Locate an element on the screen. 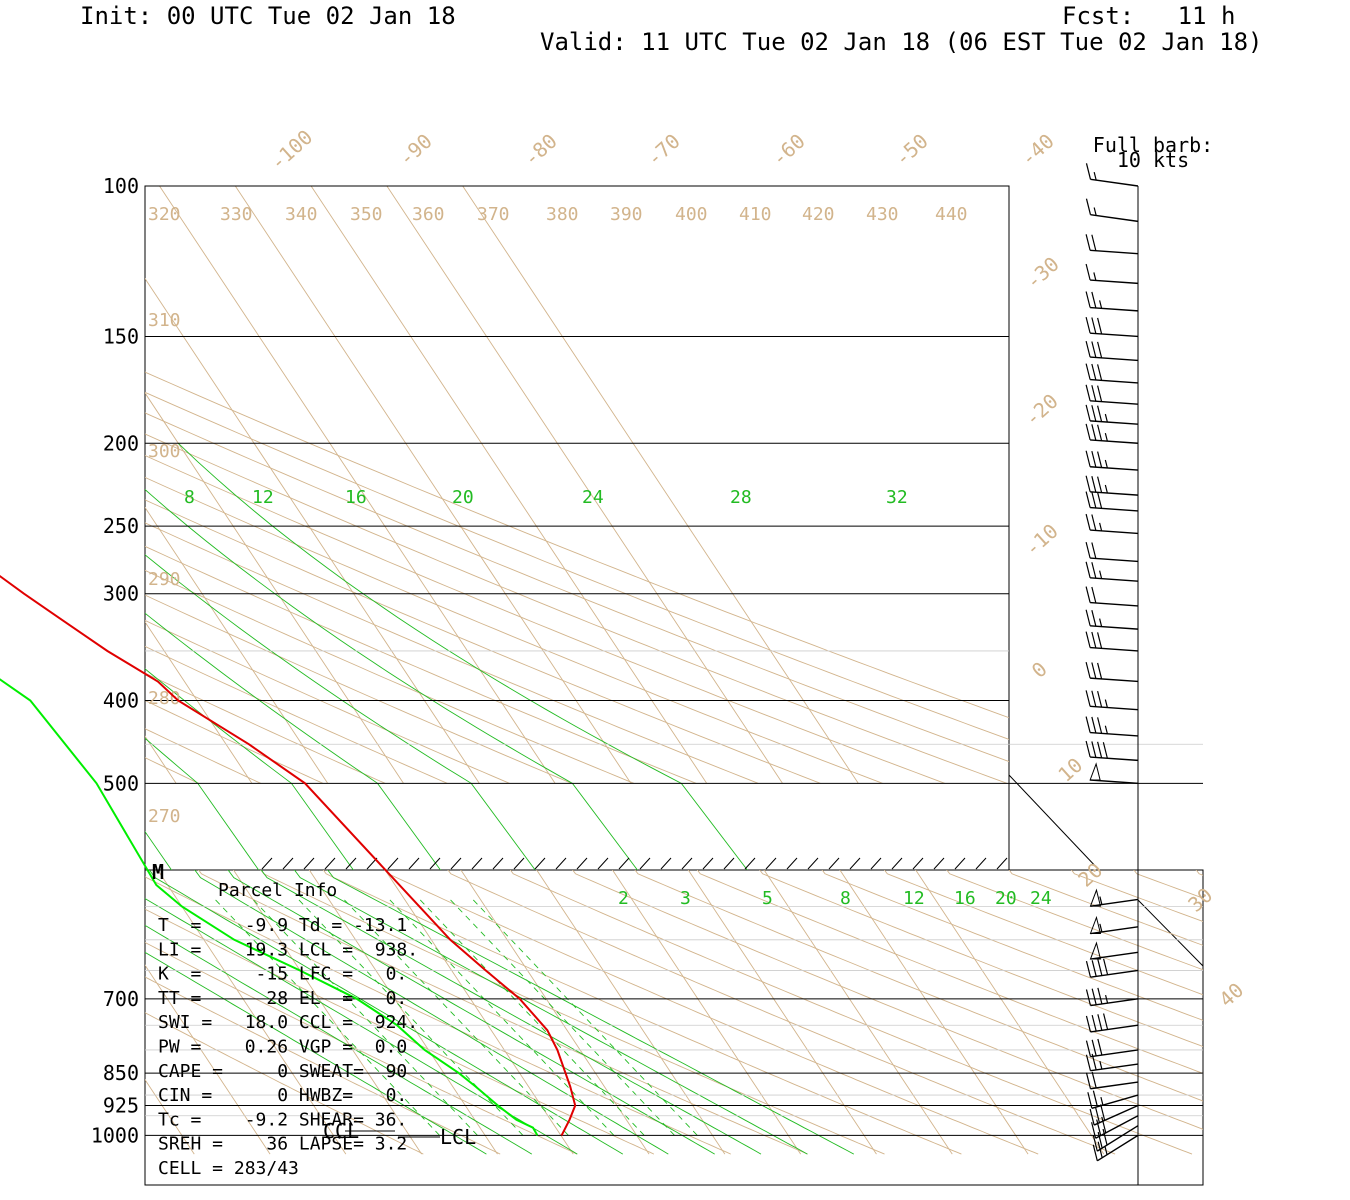  mixing-ratio-label: 8 is located at coordinates (845, 898).